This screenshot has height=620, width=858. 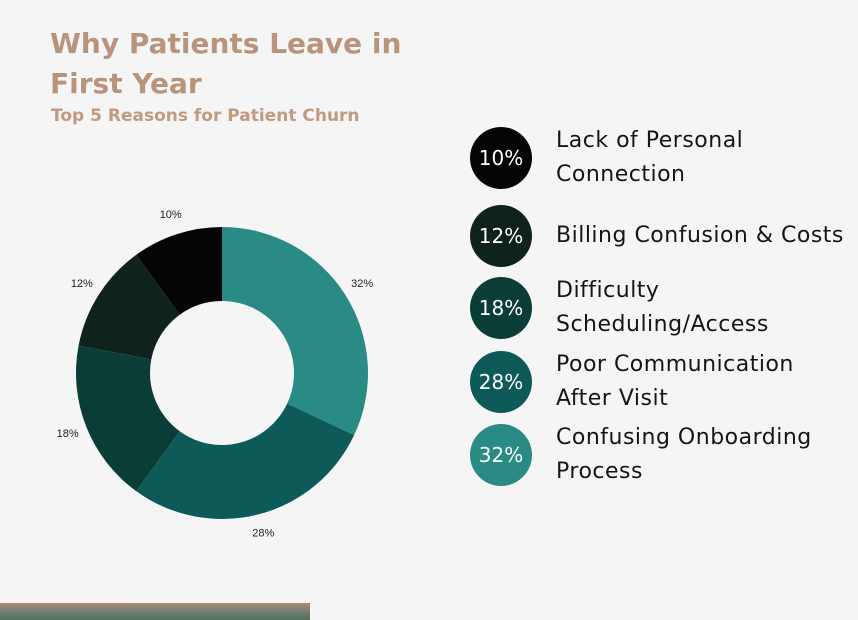 What do you see at coordinates (501, 382) in the screenshot?
I see `legend-badge: 28%` at bounding box center [501, 382].